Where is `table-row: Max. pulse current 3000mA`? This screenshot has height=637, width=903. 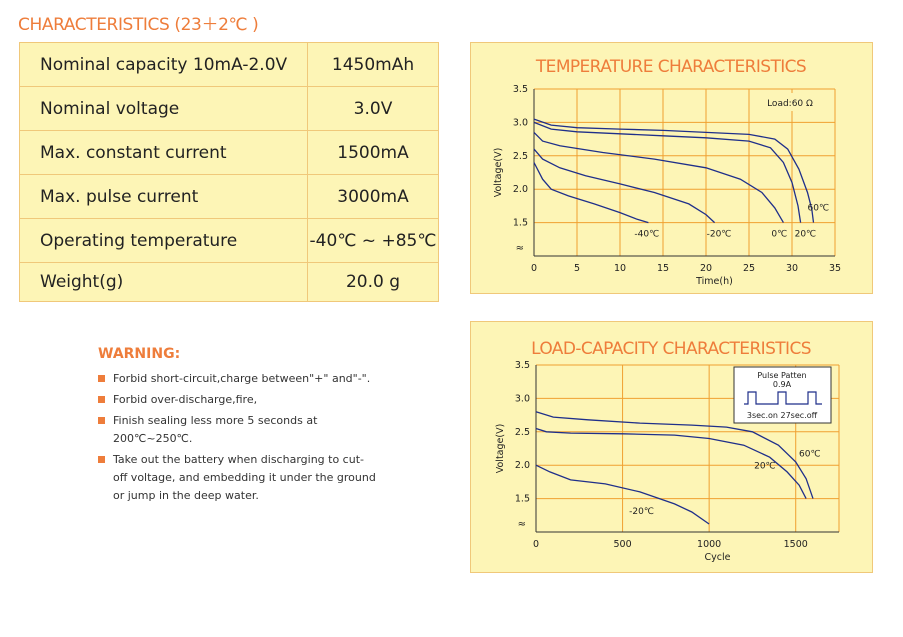
table-row: Max. pulse current 3000mA is located at coordinates (229, 196).